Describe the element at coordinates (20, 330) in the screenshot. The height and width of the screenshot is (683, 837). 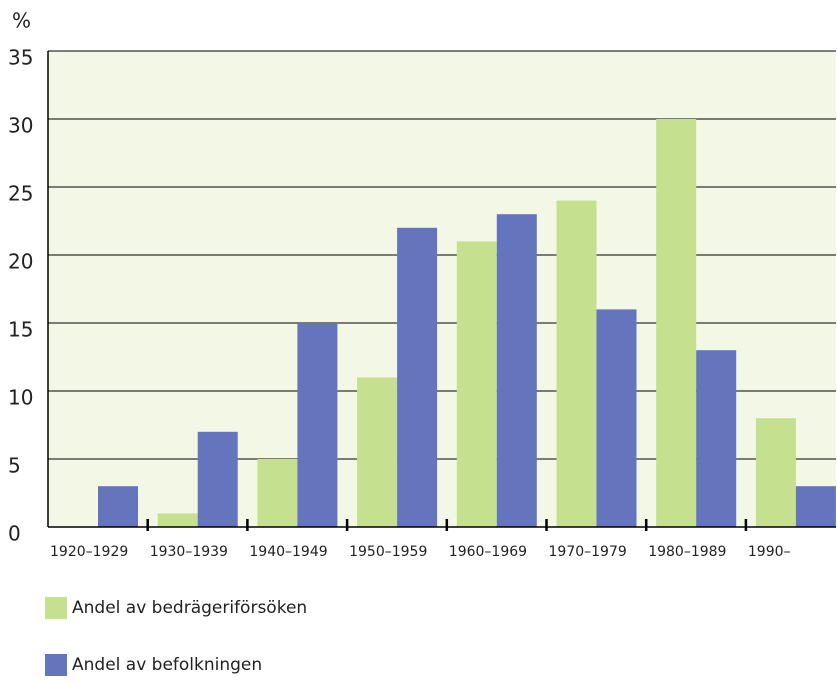
I see `y-tick-label: 15` at that location.